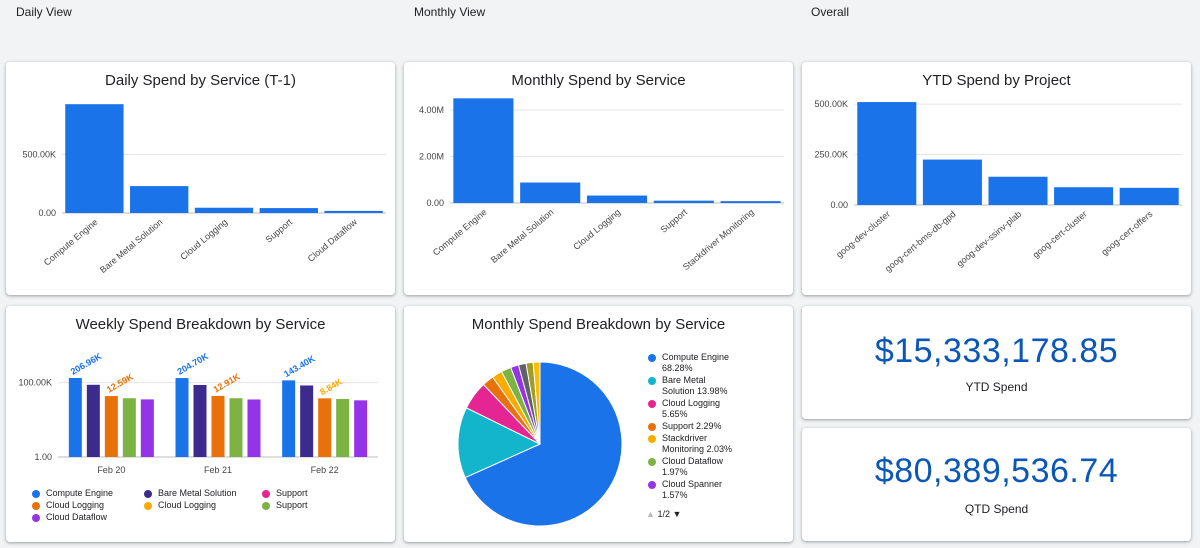 This screenshot has width=1200, height=548. What do you see at coordinates (80, 493) in the screenshot?
I see `legend-label: Compute Engine` at bounding box center [80, 493].